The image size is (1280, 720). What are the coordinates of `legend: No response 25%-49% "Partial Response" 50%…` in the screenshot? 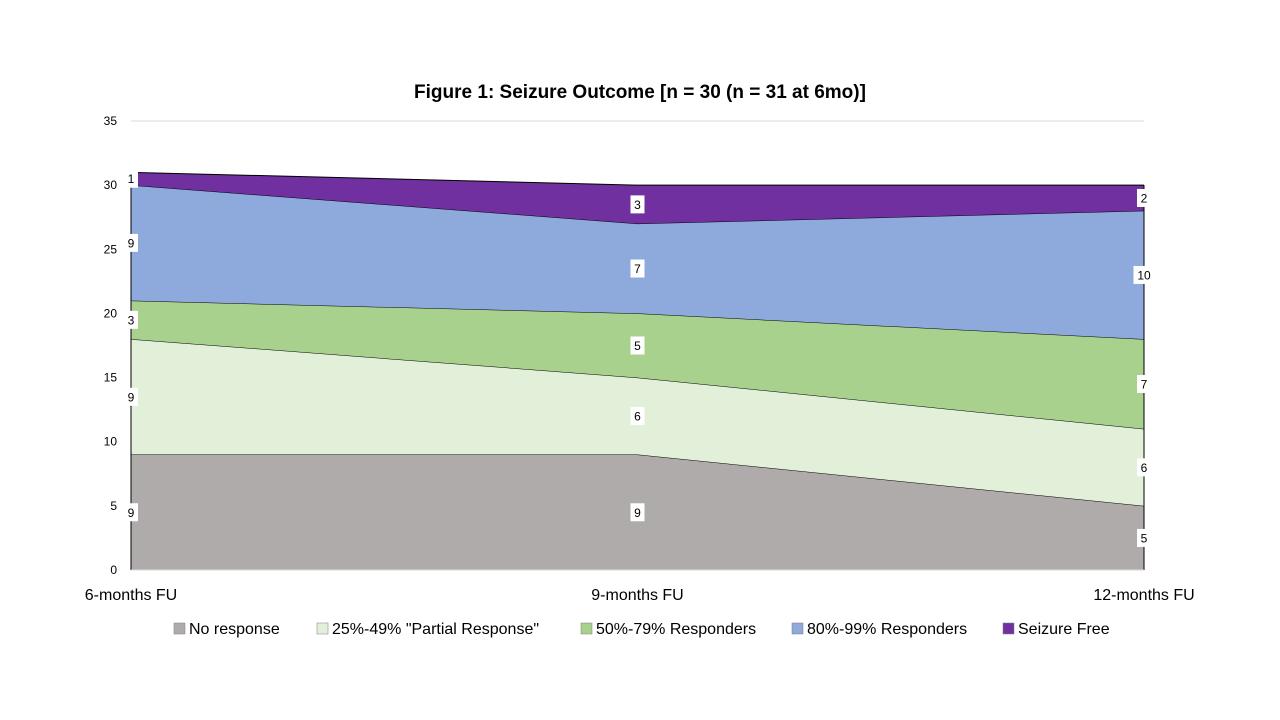 It's located at (641, 629).